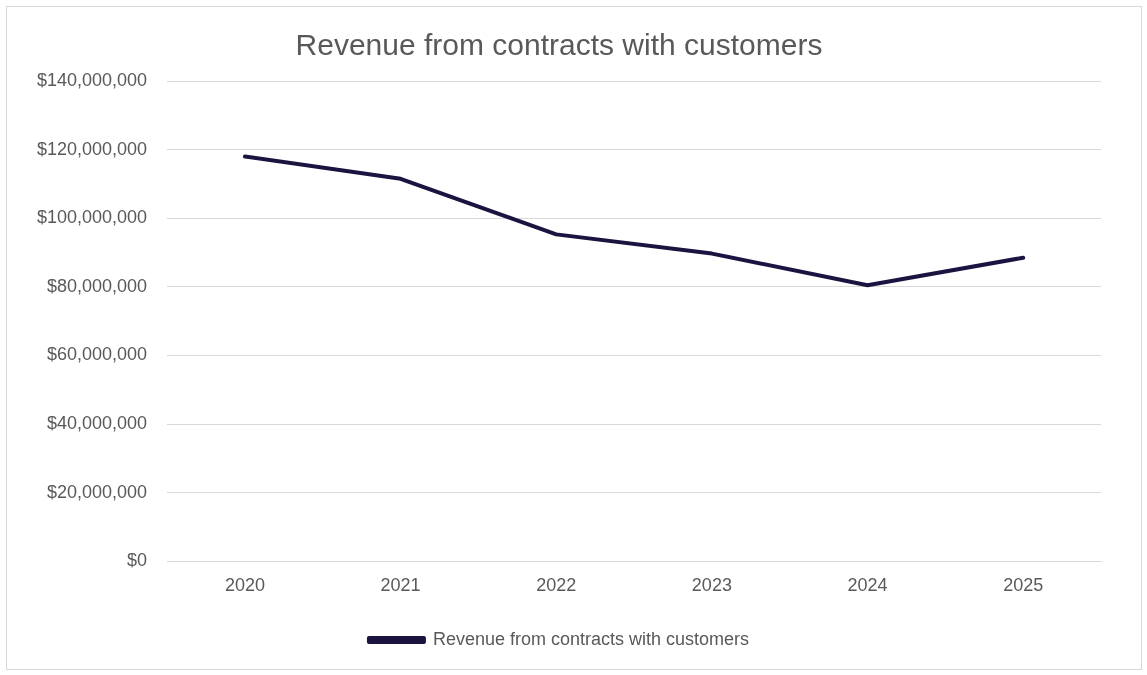 This screenshot has height=675, width=1147. Describe the element at coordinates (1023, 585) in the screenshot. I see `x-tick-label: 2025` at that location.